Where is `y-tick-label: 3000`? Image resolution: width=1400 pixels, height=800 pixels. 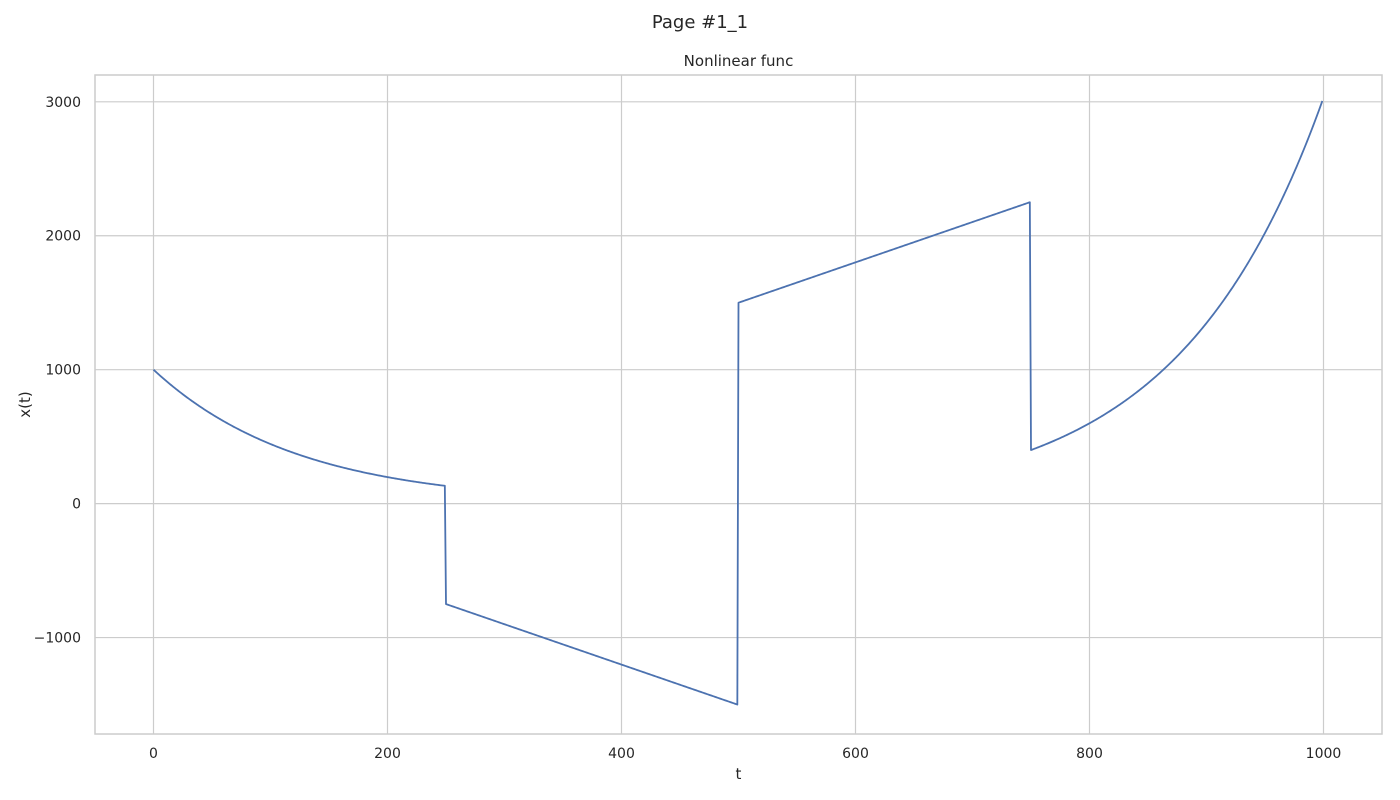
y-tick-label: 3000 is located at coordinates (63, 103).